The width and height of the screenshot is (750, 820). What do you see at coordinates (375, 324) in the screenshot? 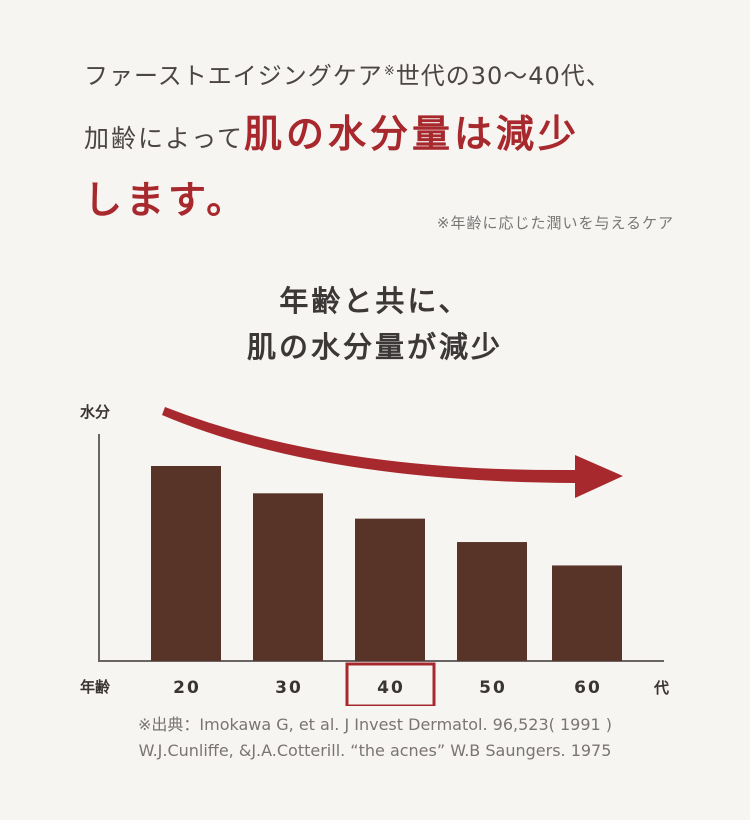
I see `chart-title: 年齢と共に、 肌の水分量が減少` at bounding box center [375, 324].